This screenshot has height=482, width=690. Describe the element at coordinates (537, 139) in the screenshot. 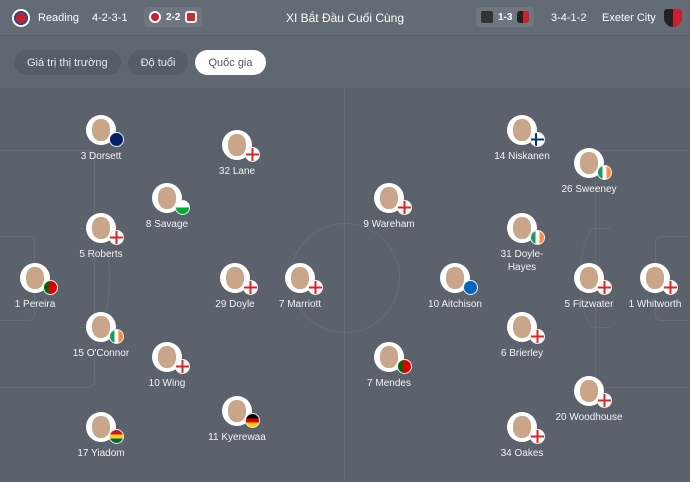

I see `finland-flag-icon` at that location.